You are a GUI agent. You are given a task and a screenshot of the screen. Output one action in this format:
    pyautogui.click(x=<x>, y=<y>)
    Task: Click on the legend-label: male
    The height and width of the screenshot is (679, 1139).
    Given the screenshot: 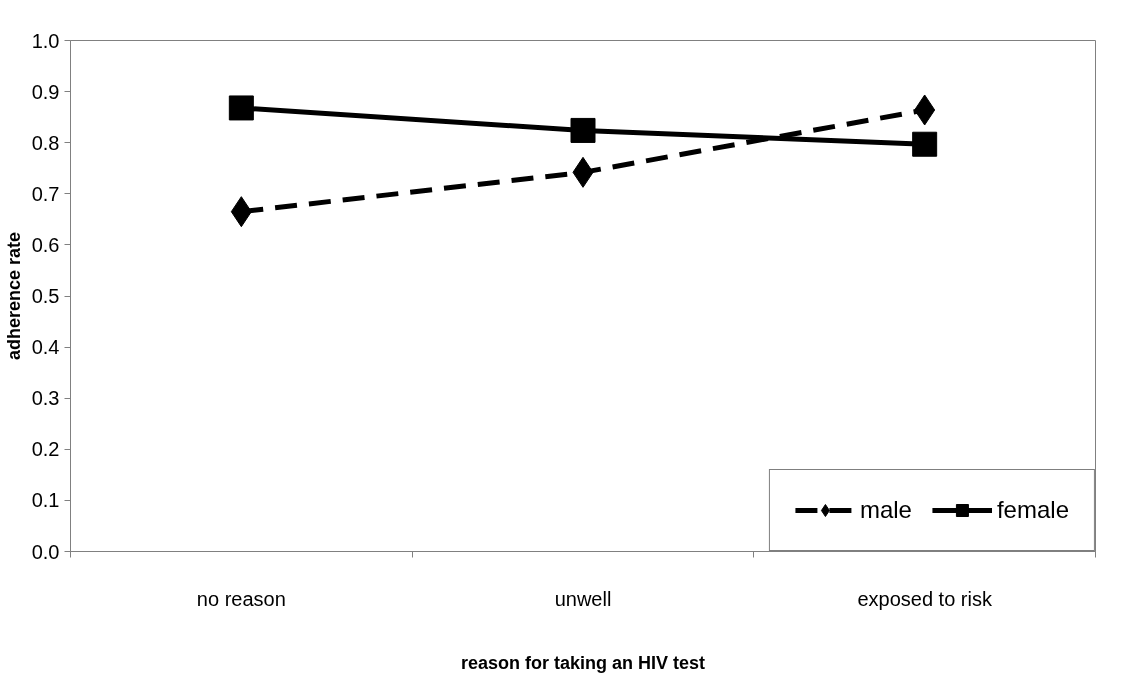 What is the action you would take?
    pyautogui.click(x=885, y=510)
    